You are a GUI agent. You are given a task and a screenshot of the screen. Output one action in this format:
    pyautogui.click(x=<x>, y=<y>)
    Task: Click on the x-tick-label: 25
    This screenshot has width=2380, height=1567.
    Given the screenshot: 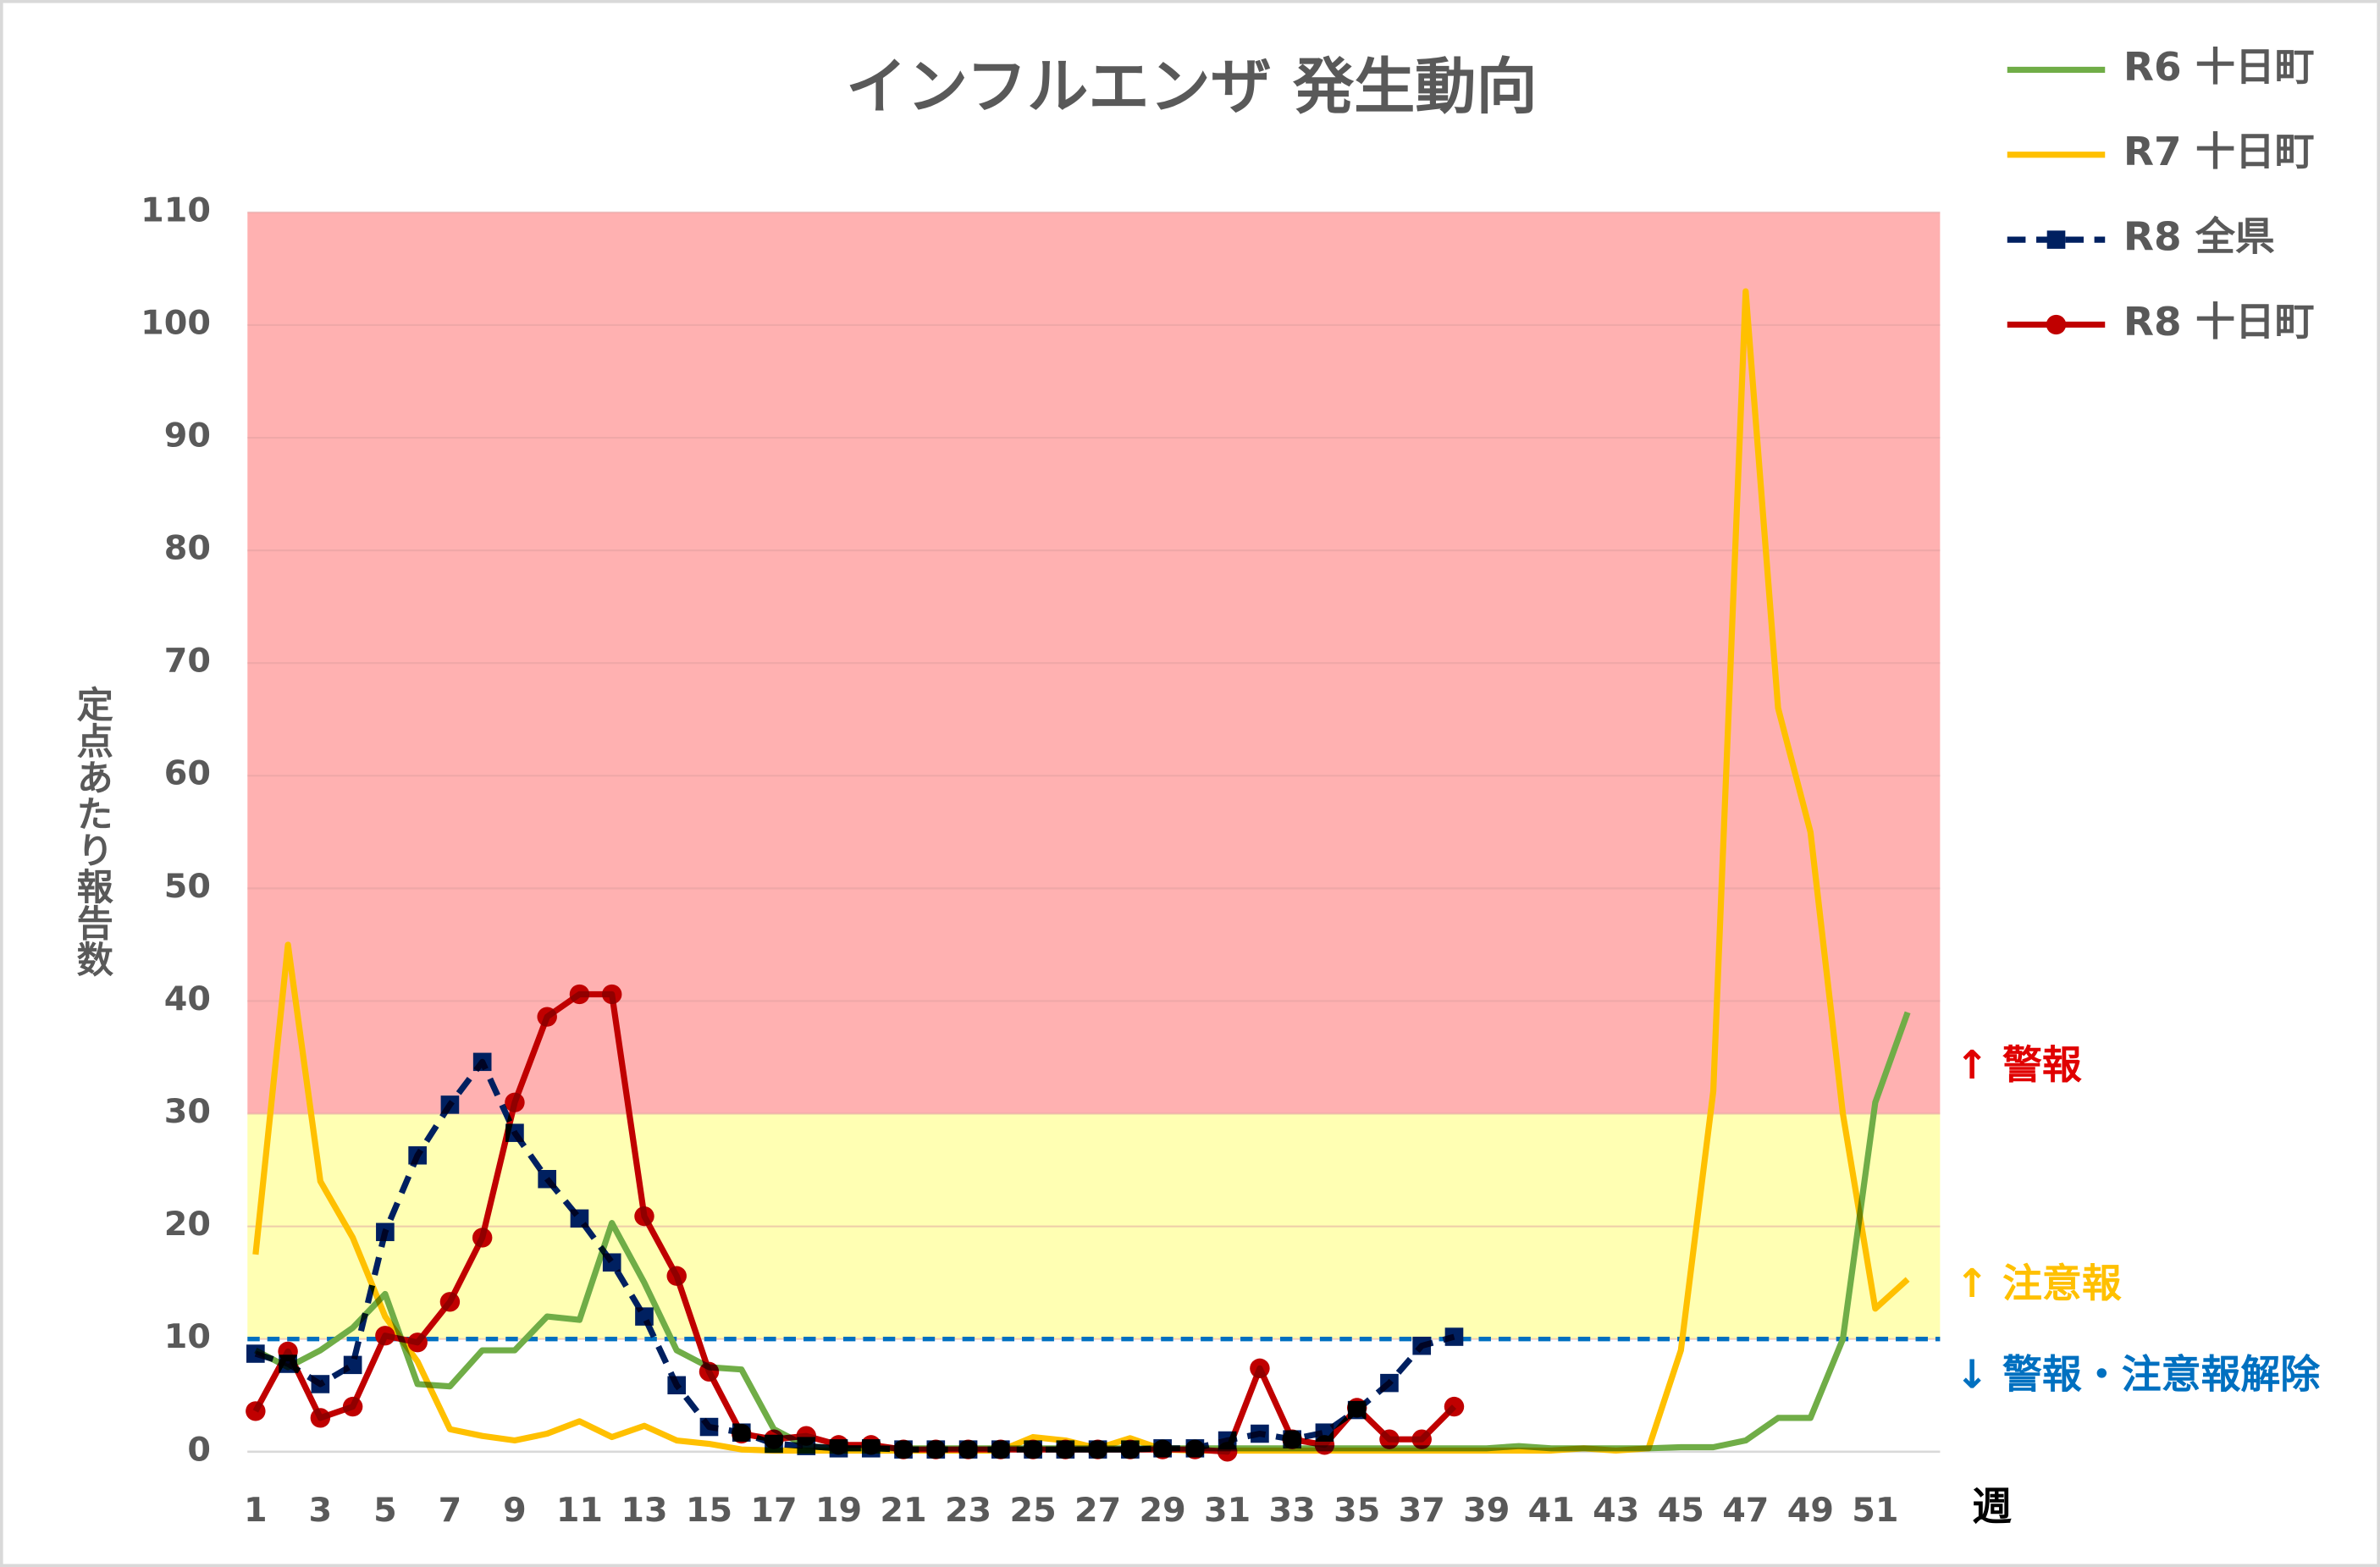 What is the action you would take?
    pyautogui.click(x=1032, y=1510)
    